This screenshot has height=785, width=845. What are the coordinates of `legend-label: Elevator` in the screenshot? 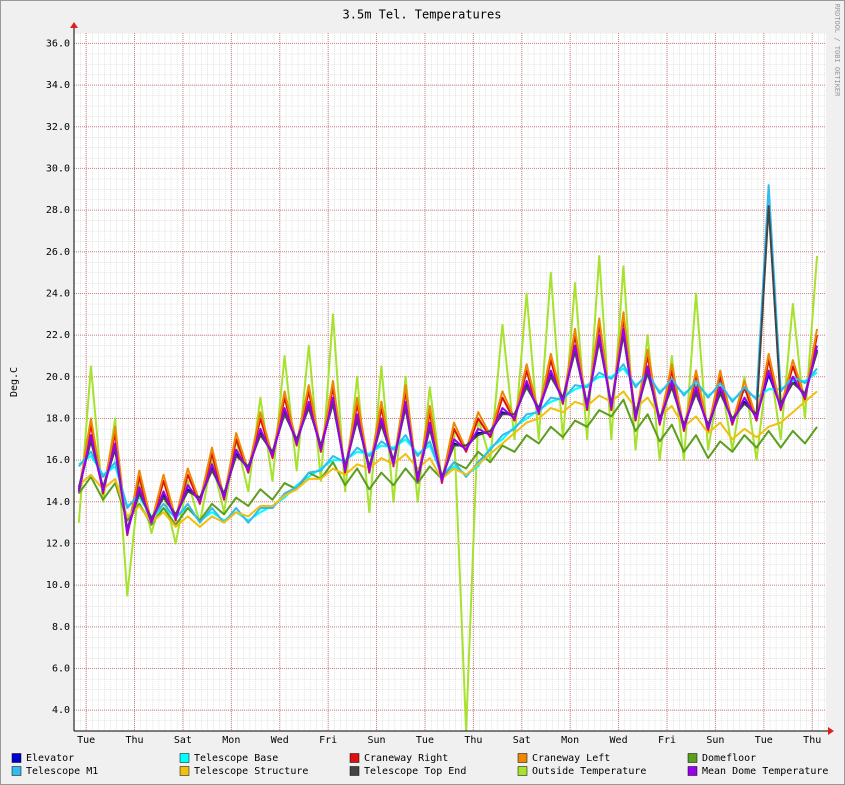 It's located at (50, 758).